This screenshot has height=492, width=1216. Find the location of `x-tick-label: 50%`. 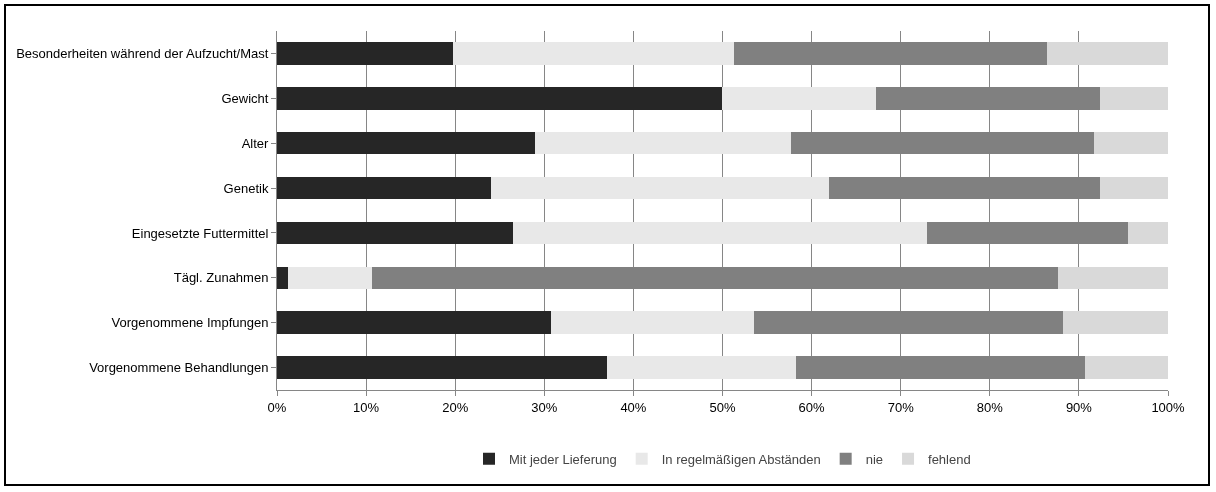

x-tick-label: 50% is located at coordinates (722, 407).